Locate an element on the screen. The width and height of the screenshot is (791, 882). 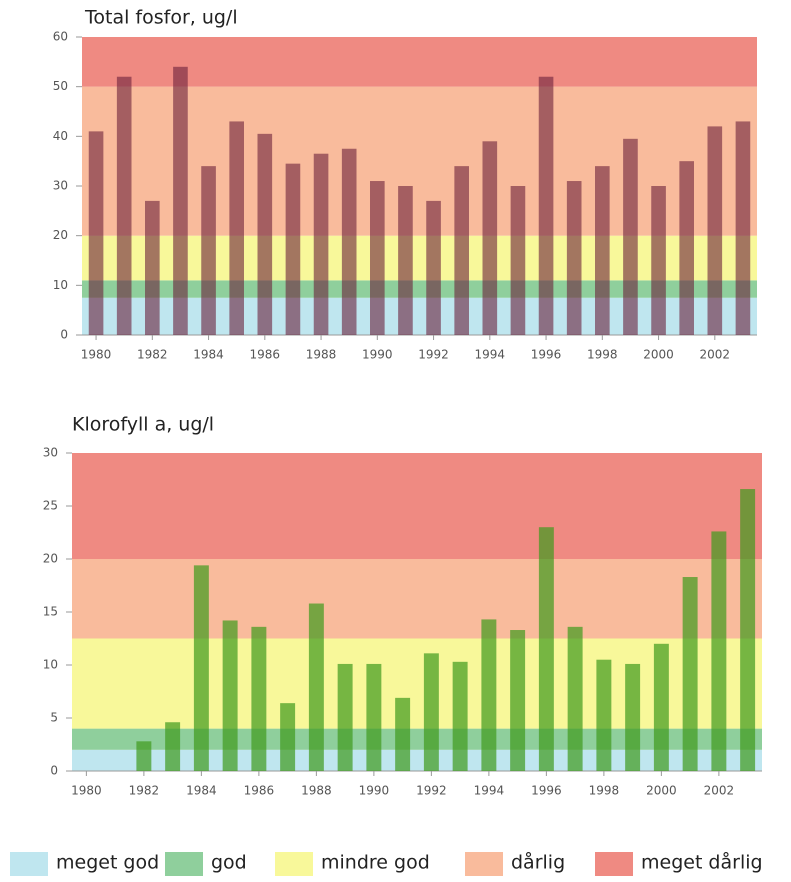
y-tick-label: 15 is located at coordinates (50, 612).